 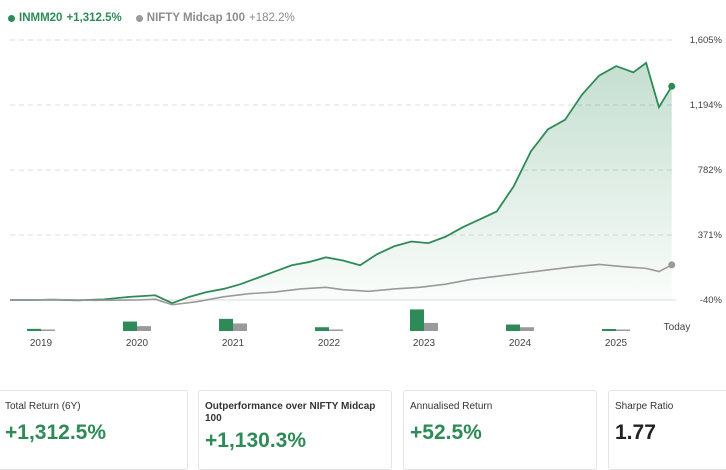 I want to click on x-tick-label: 2024, so click(x=520, y=343).